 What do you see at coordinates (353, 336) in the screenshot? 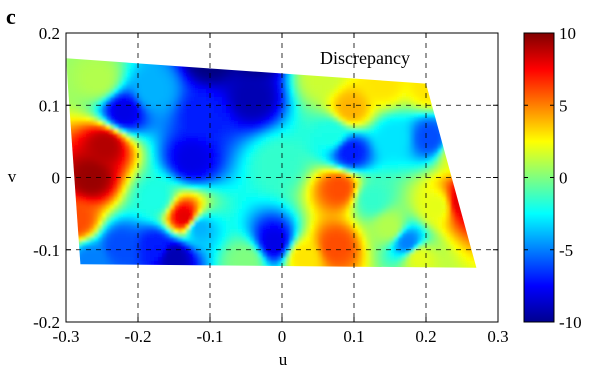
I see `x-tick-label: 0.1` at bounding box center [353, 336].